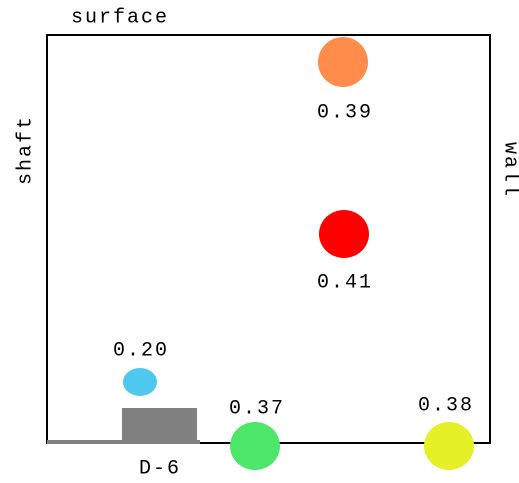 The height and width of the screenshot is (483, 519). I want to click on block-label: D-6, so click(160, 468).